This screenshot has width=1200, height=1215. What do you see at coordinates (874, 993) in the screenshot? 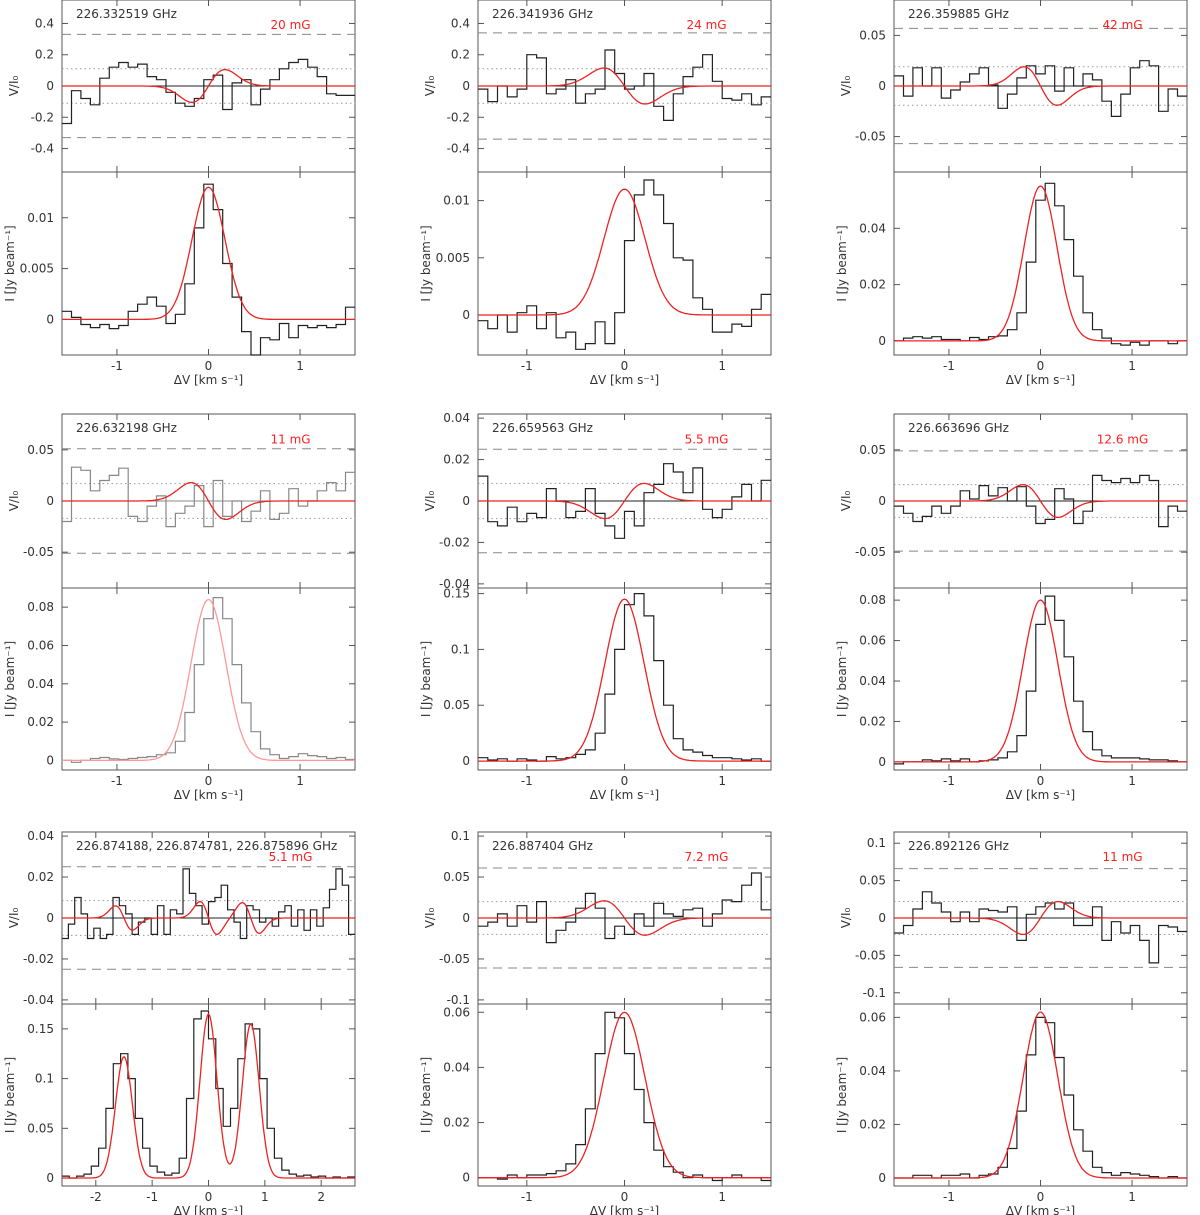
I see `v-ytick-label: -0.1` at bounding box center [874, 993].